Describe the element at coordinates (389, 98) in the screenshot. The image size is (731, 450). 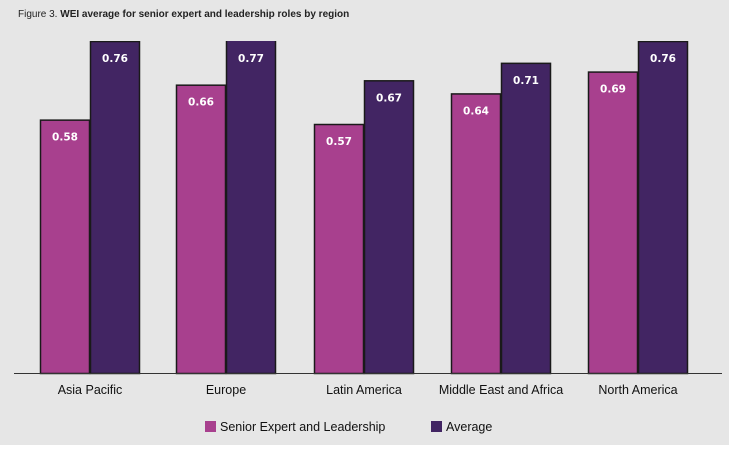
I see `value-label: 0.67` at that location.